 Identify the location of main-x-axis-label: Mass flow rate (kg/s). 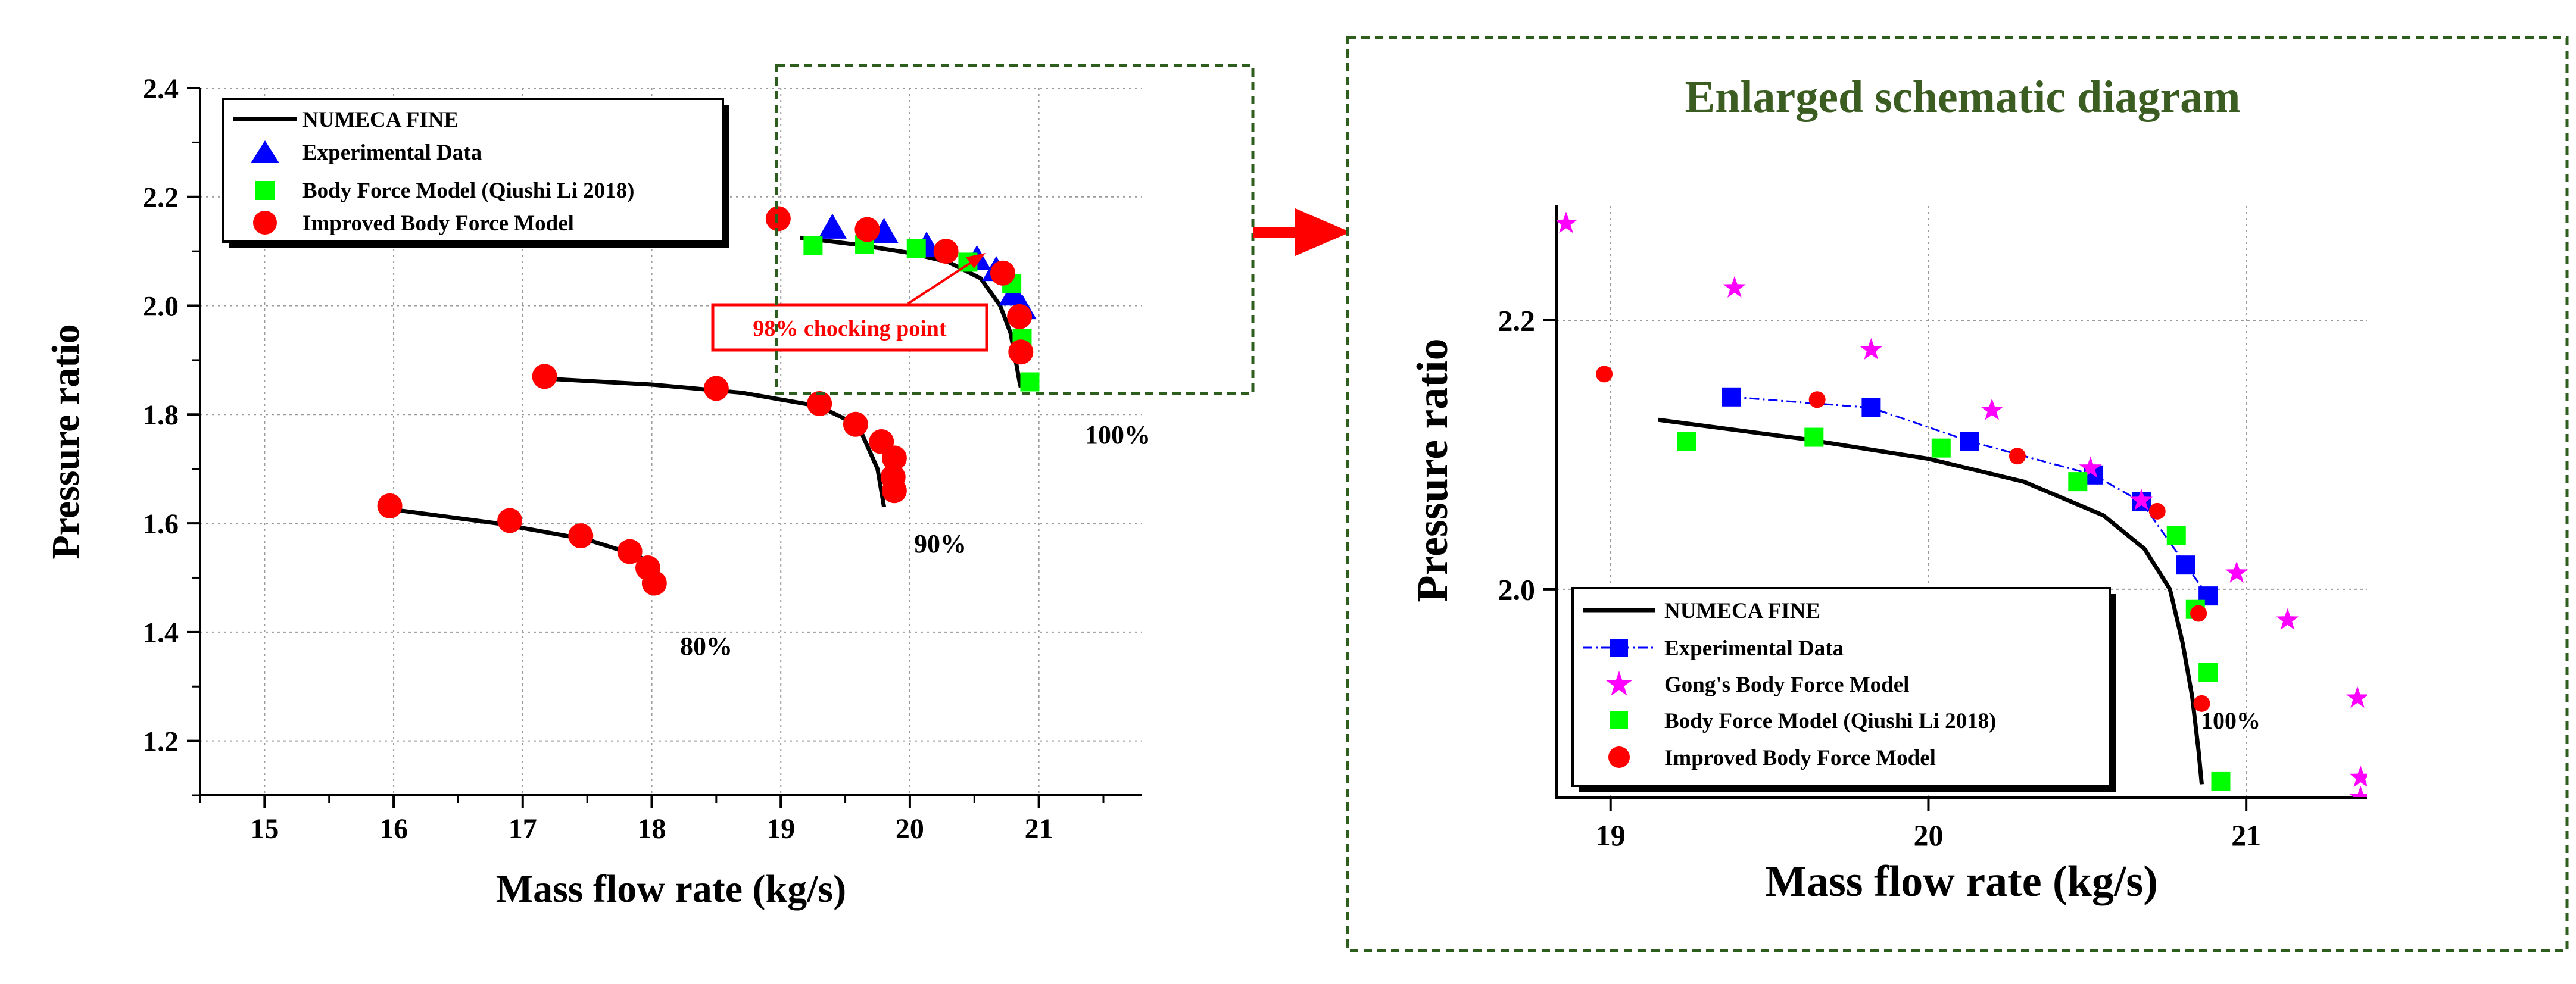
(671, 889).